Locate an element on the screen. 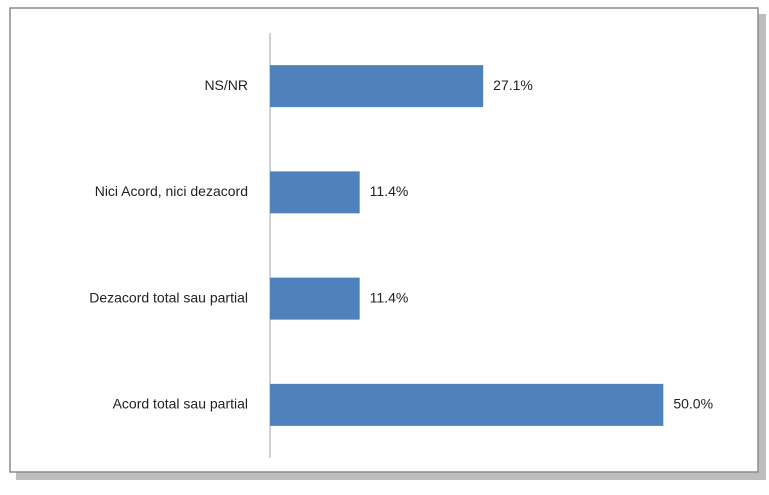  y-tick-label: Dezacord total sau partial is located at coordinates (168, 297).